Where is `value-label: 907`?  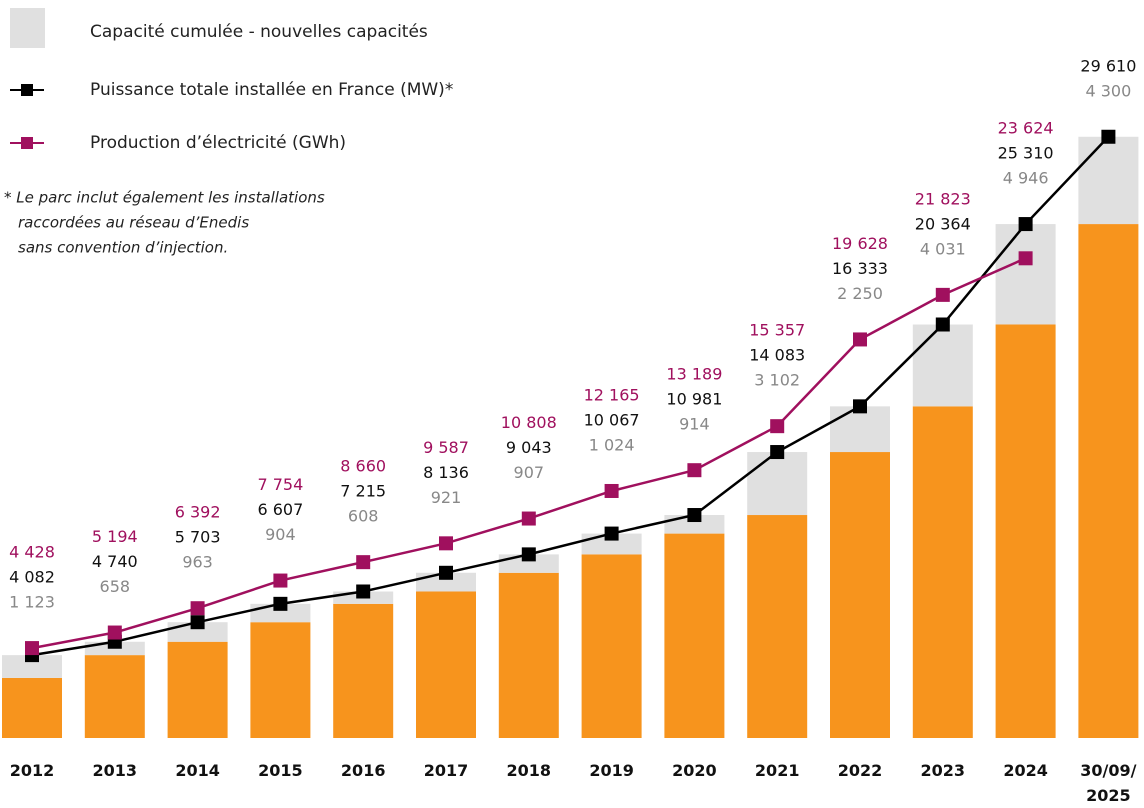 value-label: 907 is located at coordinates (529, 472).